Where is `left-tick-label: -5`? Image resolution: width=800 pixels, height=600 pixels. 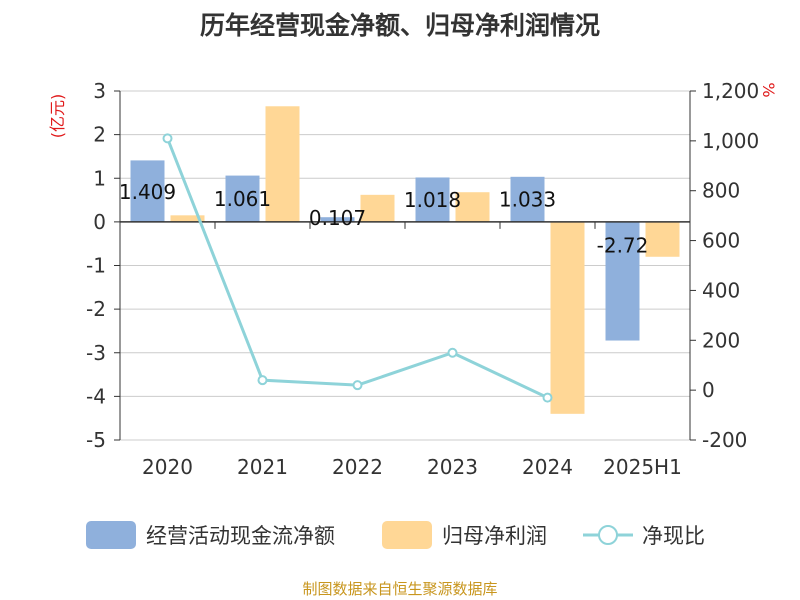
left-tick-label: -5 is located at coordinates (96, 440).